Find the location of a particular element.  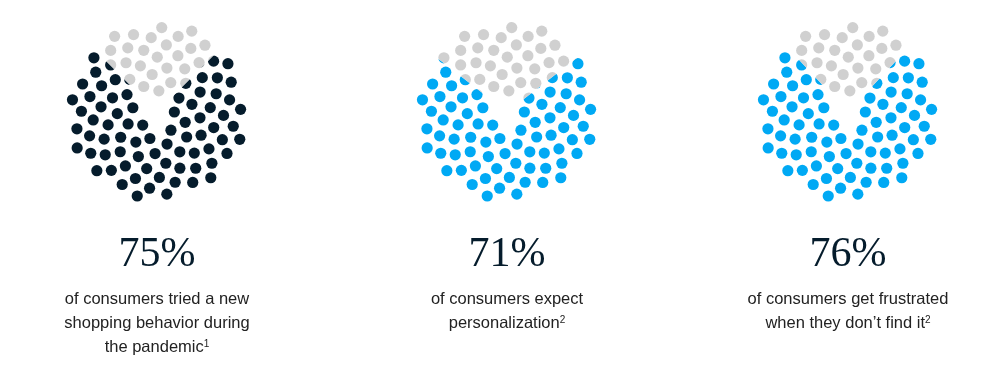

text: of consumers expect personalization$^{2}$ is located at coordinates (507, 310).